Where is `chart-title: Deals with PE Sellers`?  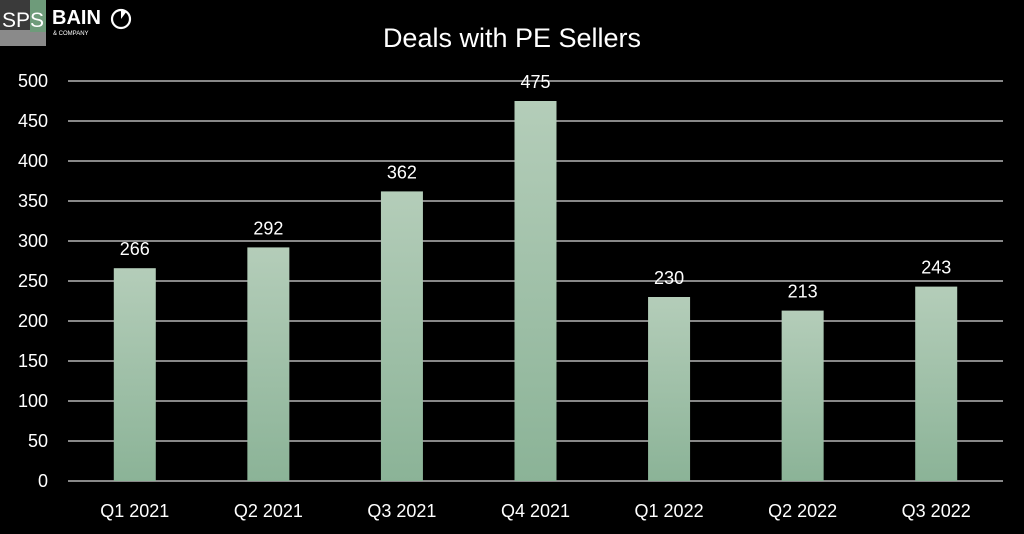 chart-title: Deals with PE Sellers is located at coordinates (512, 38).